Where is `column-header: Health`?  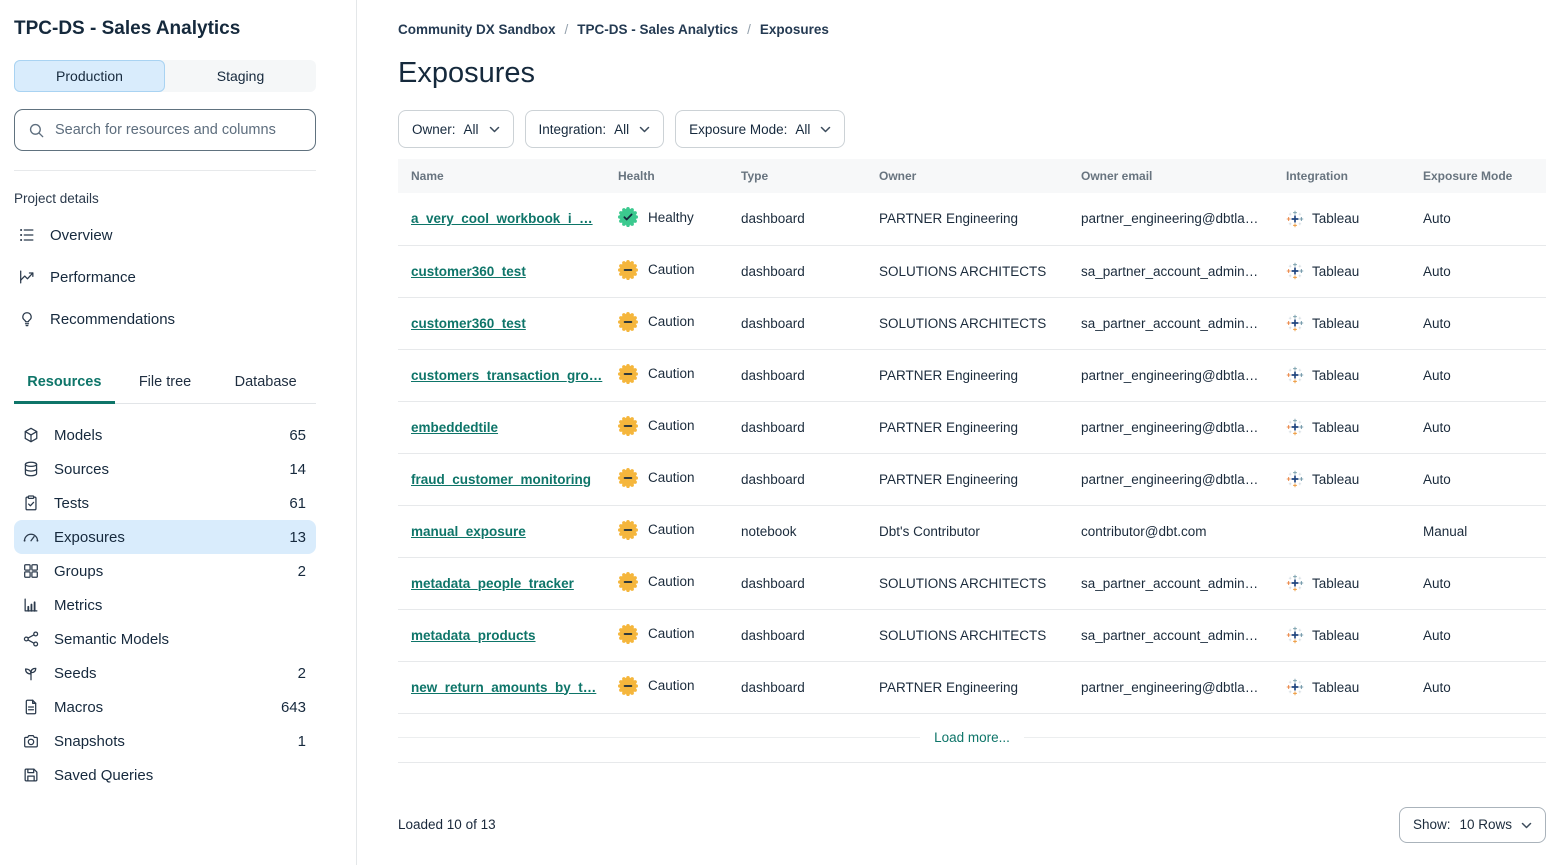 column-header: Health is located at coordinates (666, 176).